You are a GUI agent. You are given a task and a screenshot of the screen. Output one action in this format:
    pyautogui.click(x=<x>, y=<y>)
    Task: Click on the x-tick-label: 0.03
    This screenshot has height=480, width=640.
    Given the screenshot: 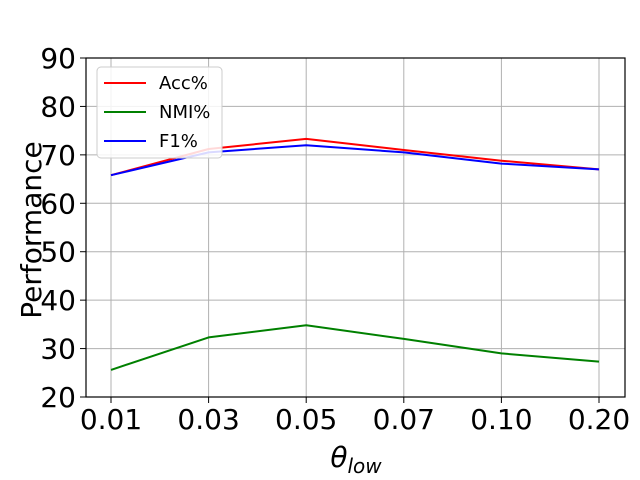 What is the action you would take?
    pyautogui.click(x=208, y=419)
    